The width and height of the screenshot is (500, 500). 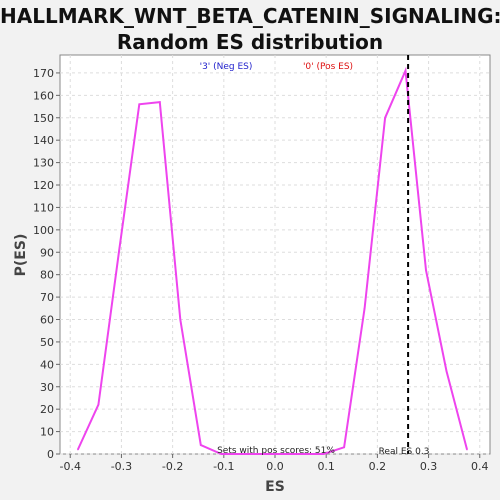 I want to click on x-axis-ticks: -0.4 -0.3 -0.2 -0.1 0.0 0.1 0.2 0.3 0.4, so click(x=274, y=463).